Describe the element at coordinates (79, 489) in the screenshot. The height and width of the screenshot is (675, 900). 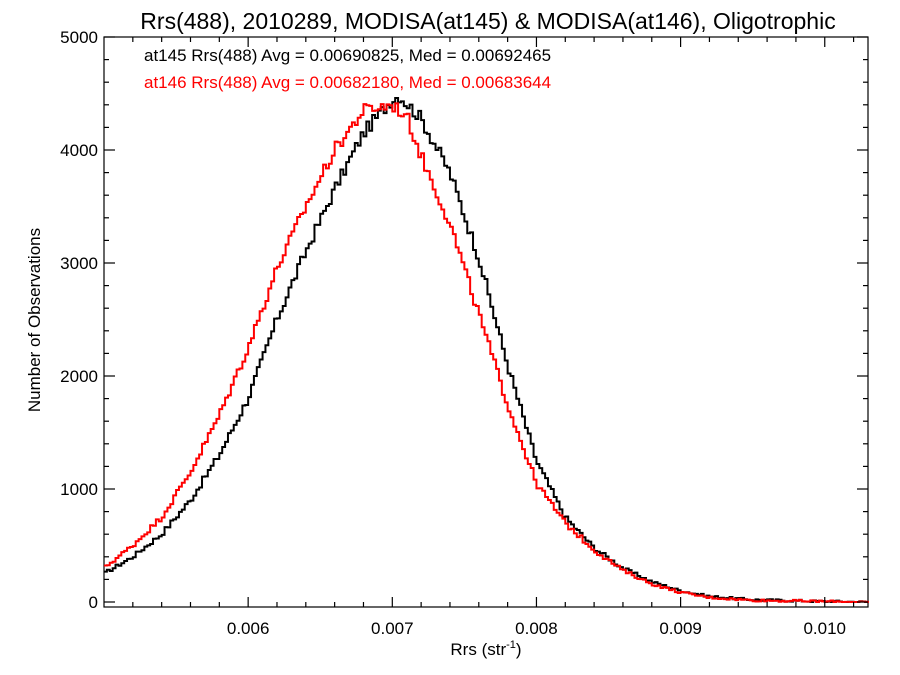
I see `y-tick-label: 1000` at that location.